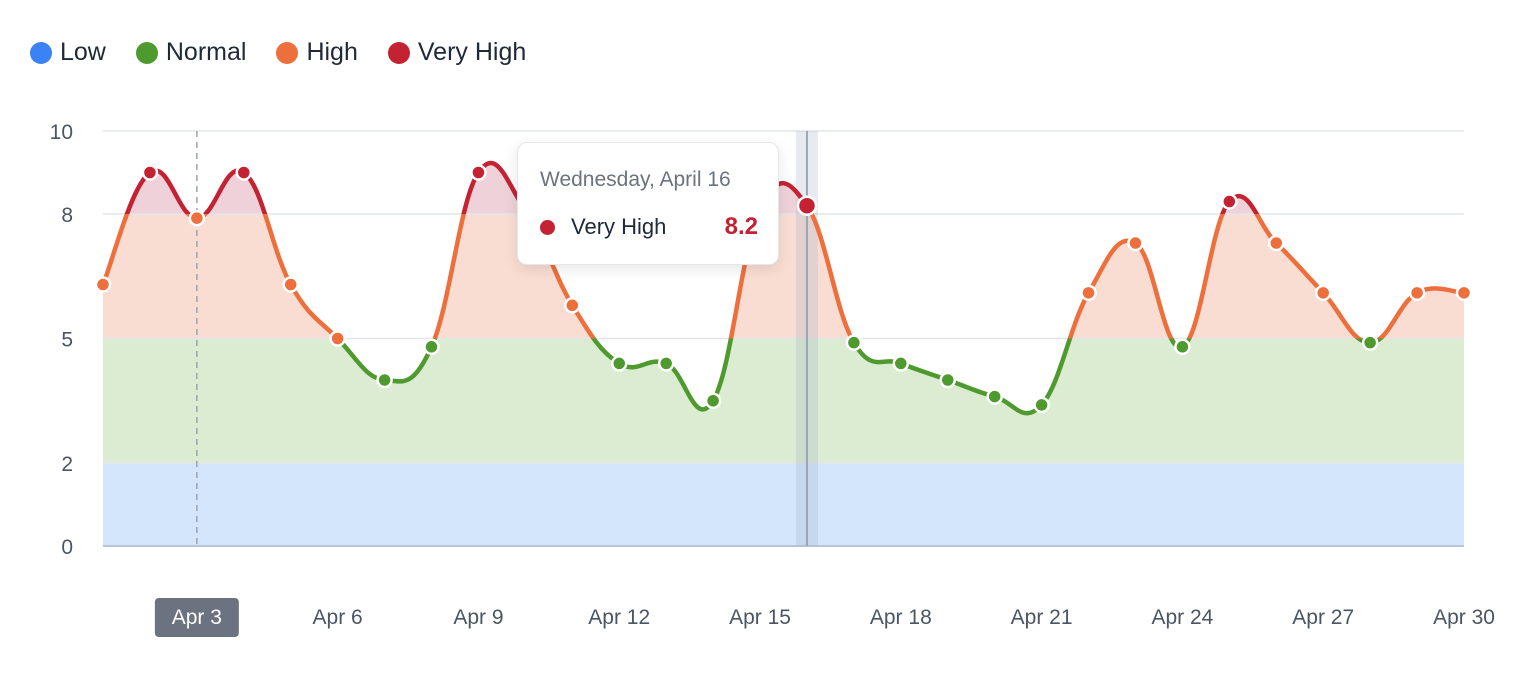 This screenshot has width=1532, height=676. What do you see at coordinates (1464, 617) in the screenshot?
I see `x-tick-label: Apr 30` at bounding box center [1464, 617].